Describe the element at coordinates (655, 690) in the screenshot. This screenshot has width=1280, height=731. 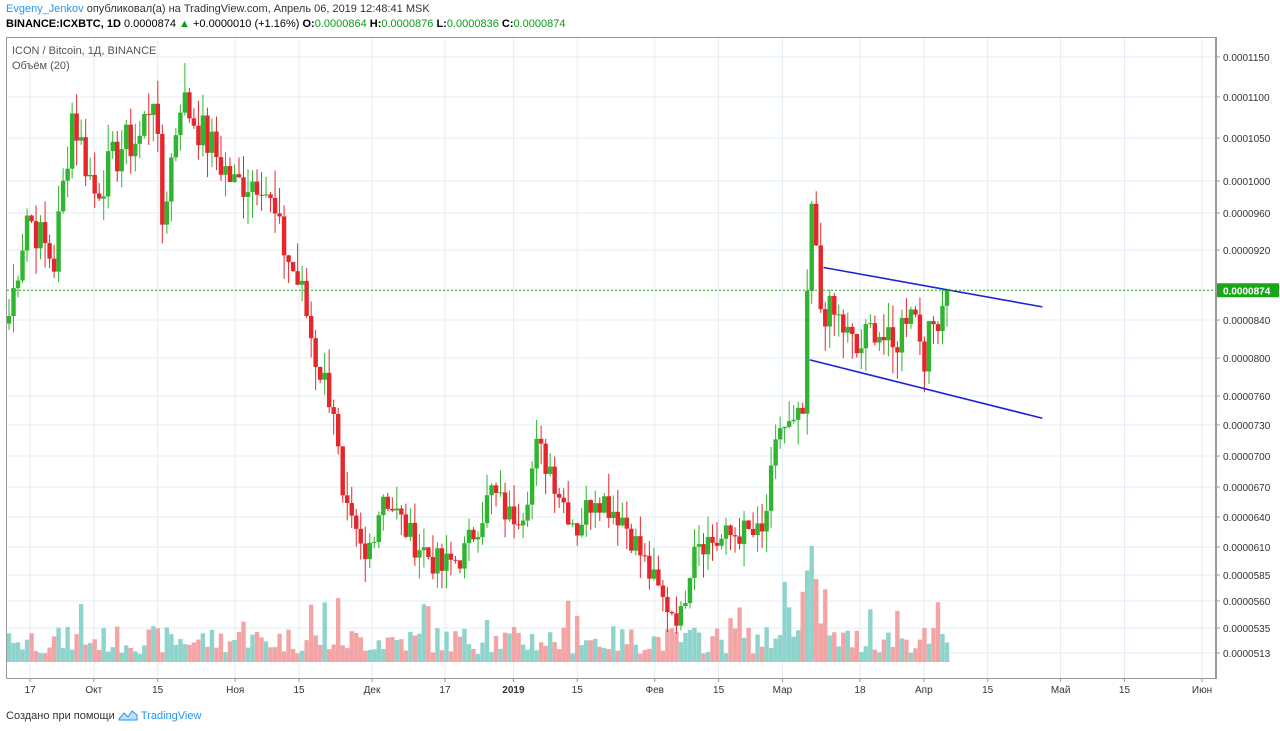
I see `x-tick-label: Фев` at that location.